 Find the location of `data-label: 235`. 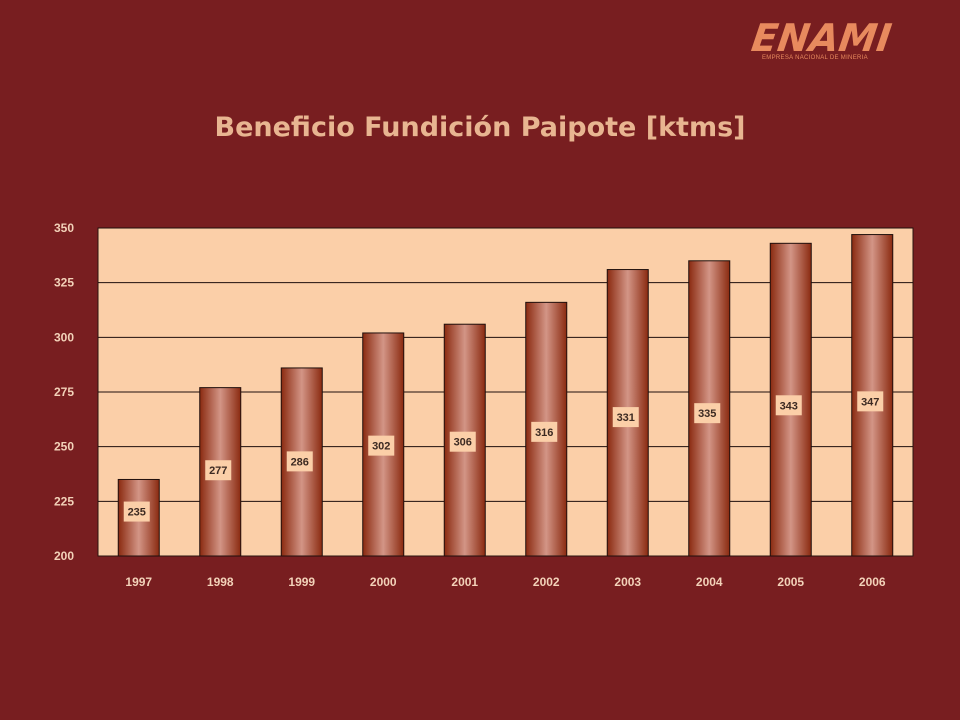

data-label: 235 is located at coordinates (137, 513).